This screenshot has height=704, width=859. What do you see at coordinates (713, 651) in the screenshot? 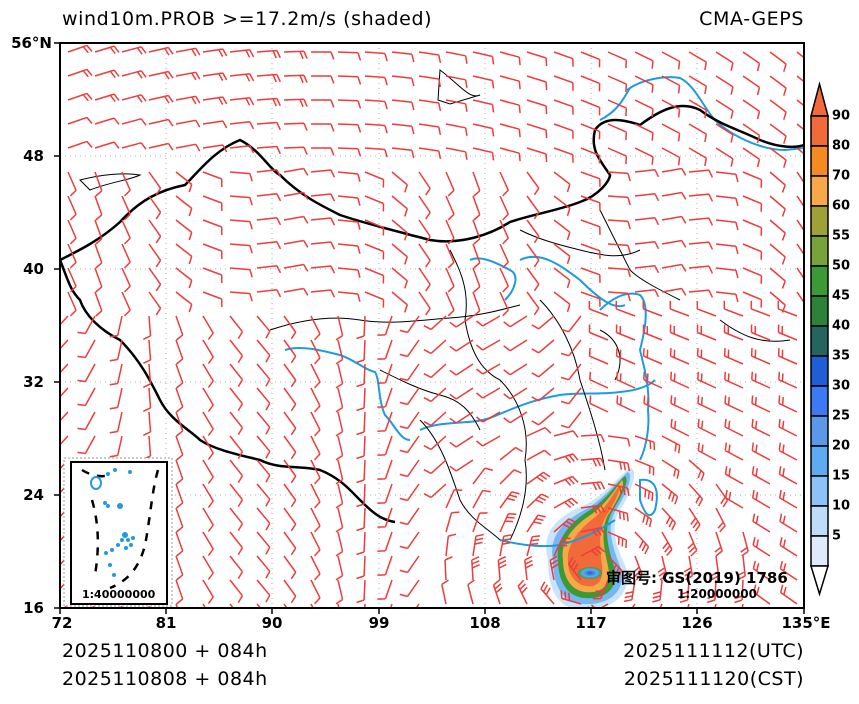
I see `valid-time-utc: 2025111112(UTC)` at bounding box center [713, 651].